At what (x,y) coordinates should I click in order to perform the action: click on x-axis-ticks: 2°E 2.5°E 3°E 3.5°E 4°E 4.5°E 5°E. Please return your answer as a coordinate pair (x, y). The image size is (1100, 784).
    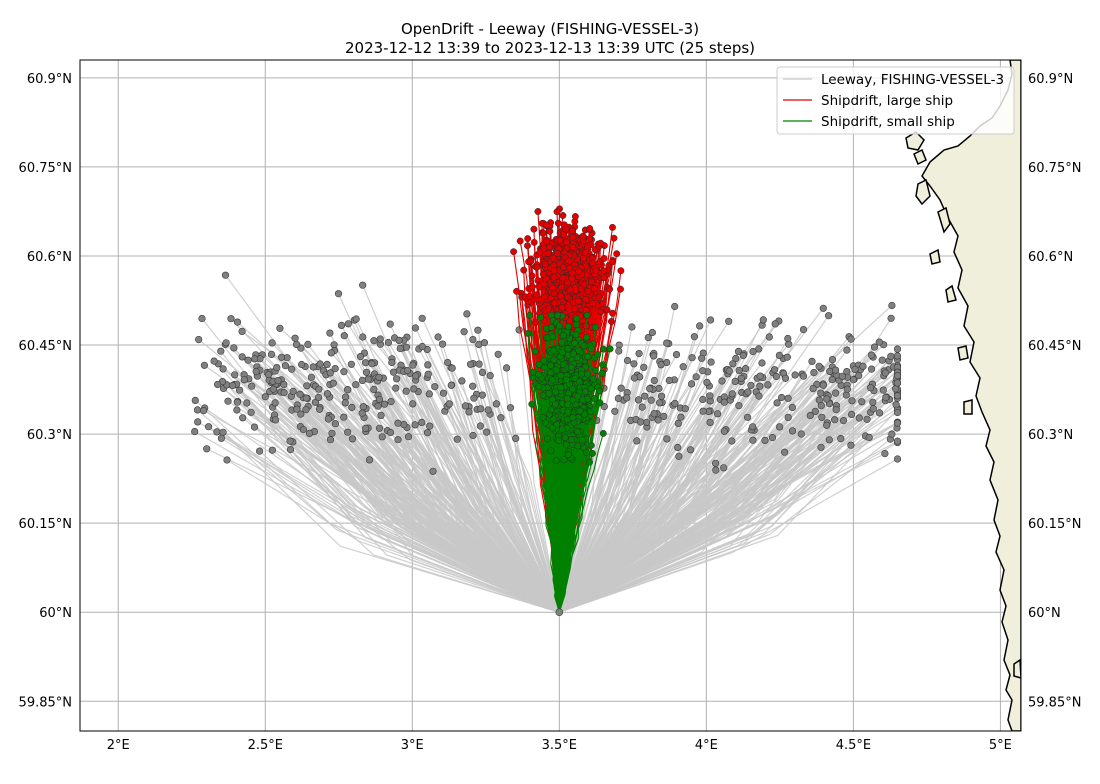
    Looking at the image, I should click on (559, 745).